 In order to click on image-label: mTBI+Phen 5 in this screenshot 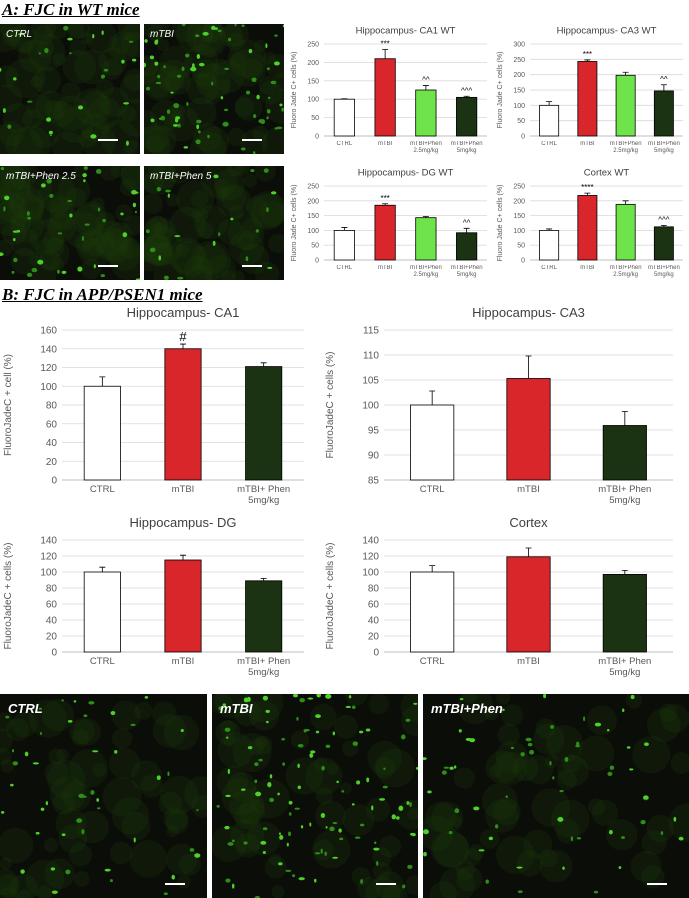, I will do `click(181, 176)`.